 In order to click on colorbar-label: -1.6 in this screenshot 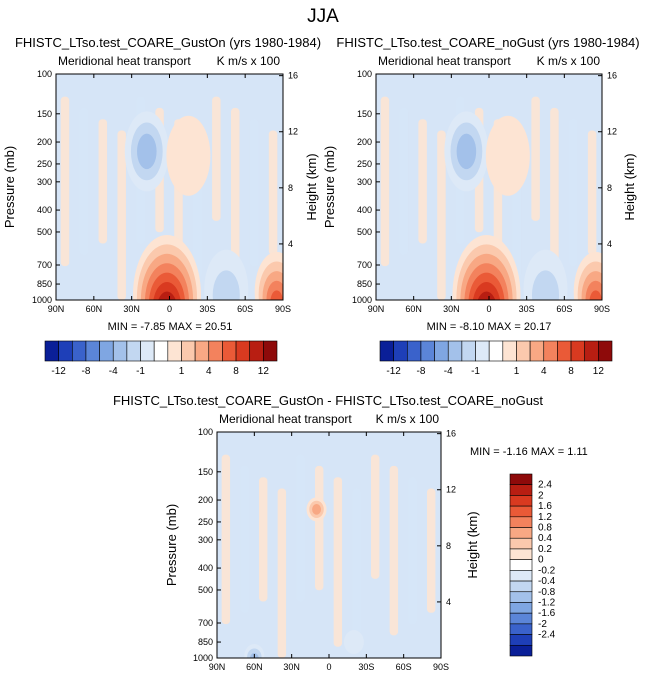, I will do `click(547, 613)`.